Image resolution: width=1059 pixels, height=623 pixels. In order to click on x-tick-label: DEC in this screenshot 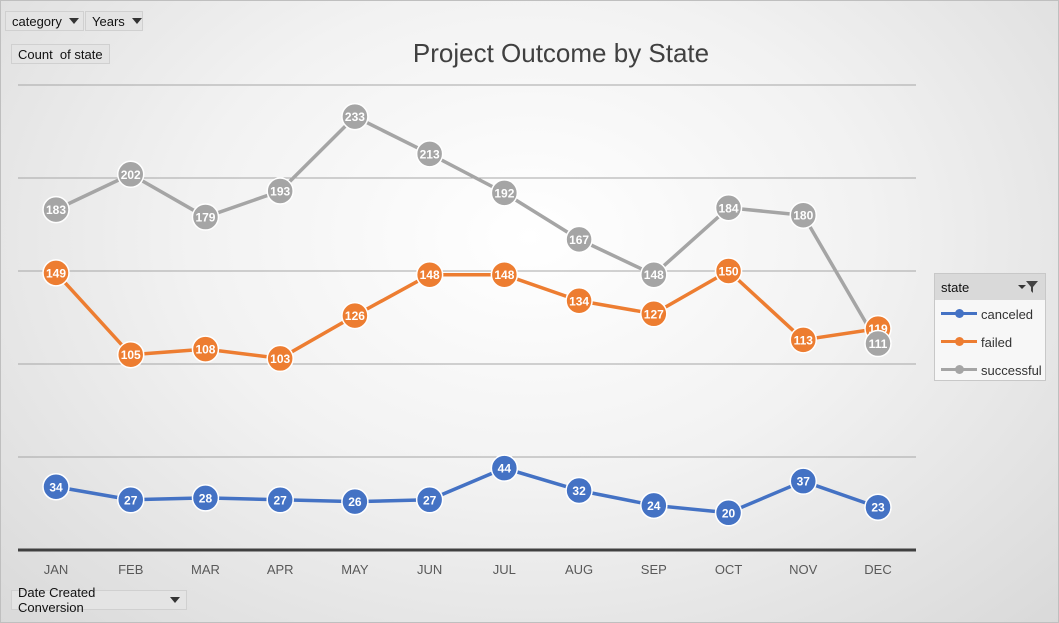, I will do `click(877, 569)`.